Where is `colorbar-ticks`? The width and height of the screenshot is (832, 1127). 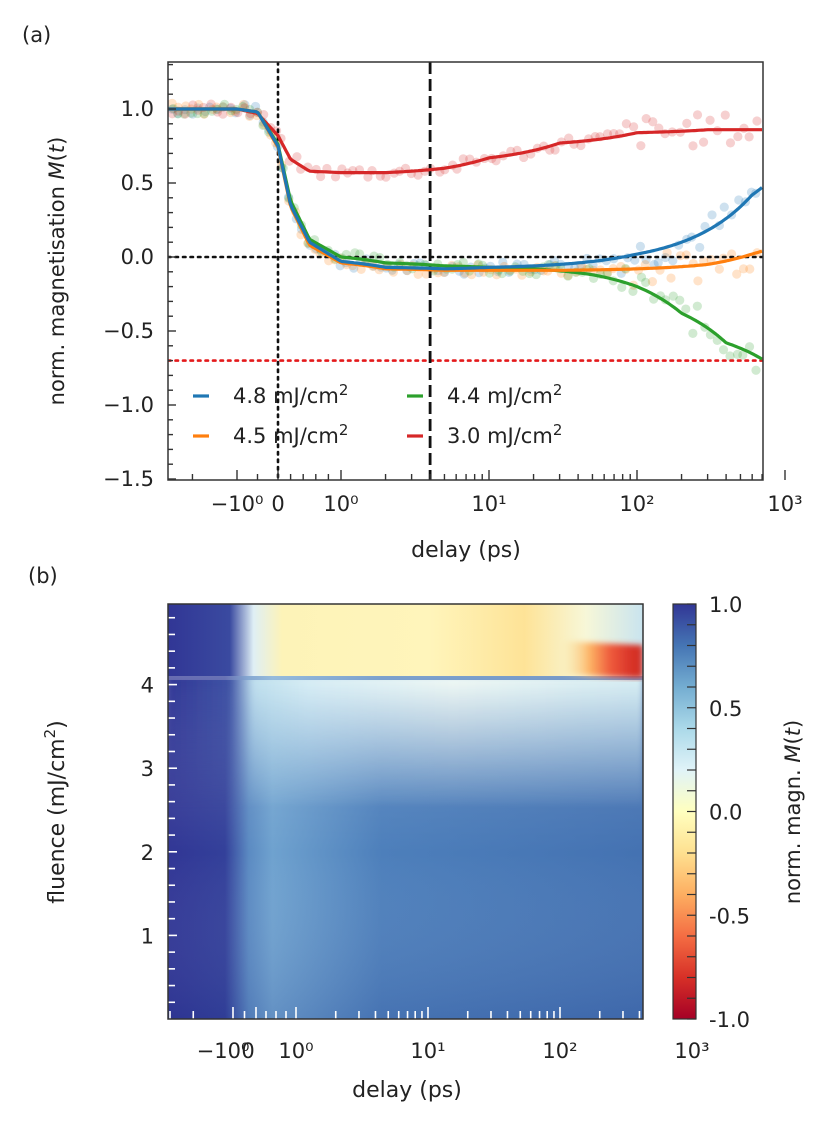
colorbar-ticks is located at coordinates (691, 811).